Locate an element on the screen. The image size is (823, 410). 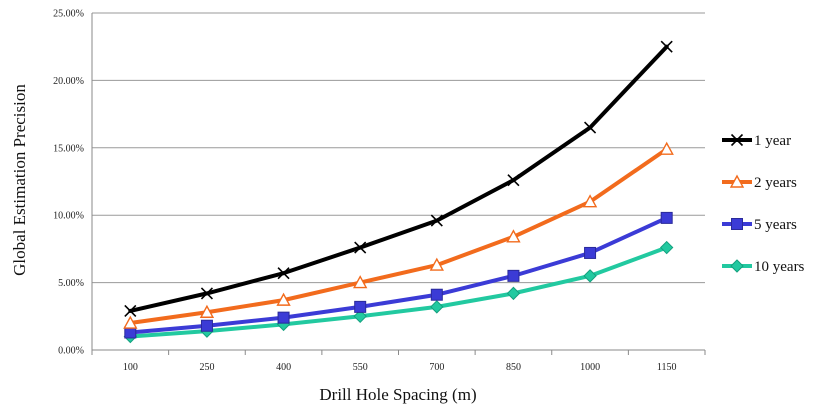
x-tick-label: 400 is located at coordinates (283, 367).